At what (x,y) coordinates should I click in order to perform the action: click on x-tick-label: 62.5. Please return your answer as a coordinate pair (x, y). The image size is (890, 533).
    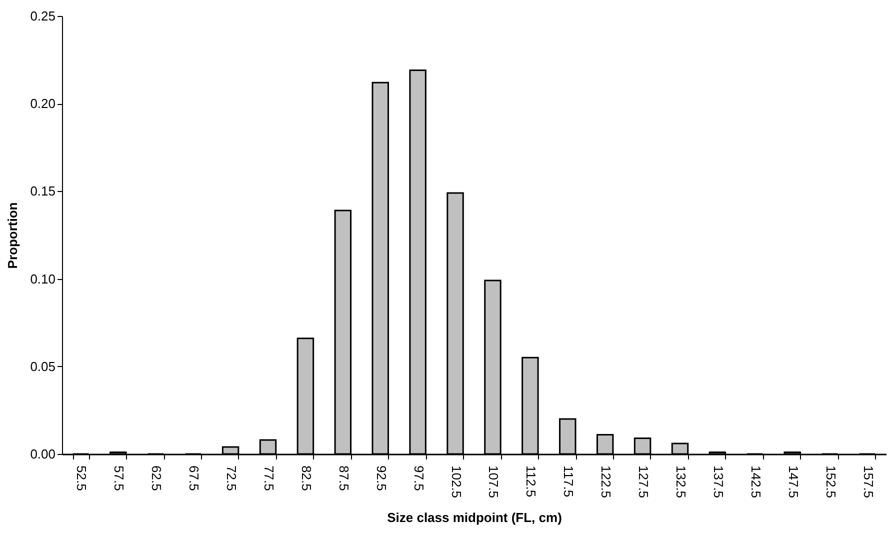
    Looking at the image, I should click on (156, 478).